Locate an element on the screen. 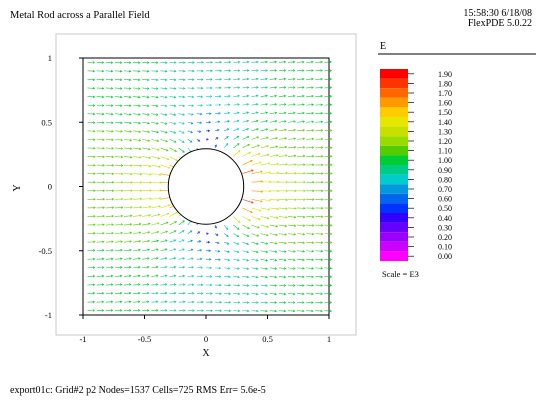  field-arrow-311-head is located at coordinates (277, 217).